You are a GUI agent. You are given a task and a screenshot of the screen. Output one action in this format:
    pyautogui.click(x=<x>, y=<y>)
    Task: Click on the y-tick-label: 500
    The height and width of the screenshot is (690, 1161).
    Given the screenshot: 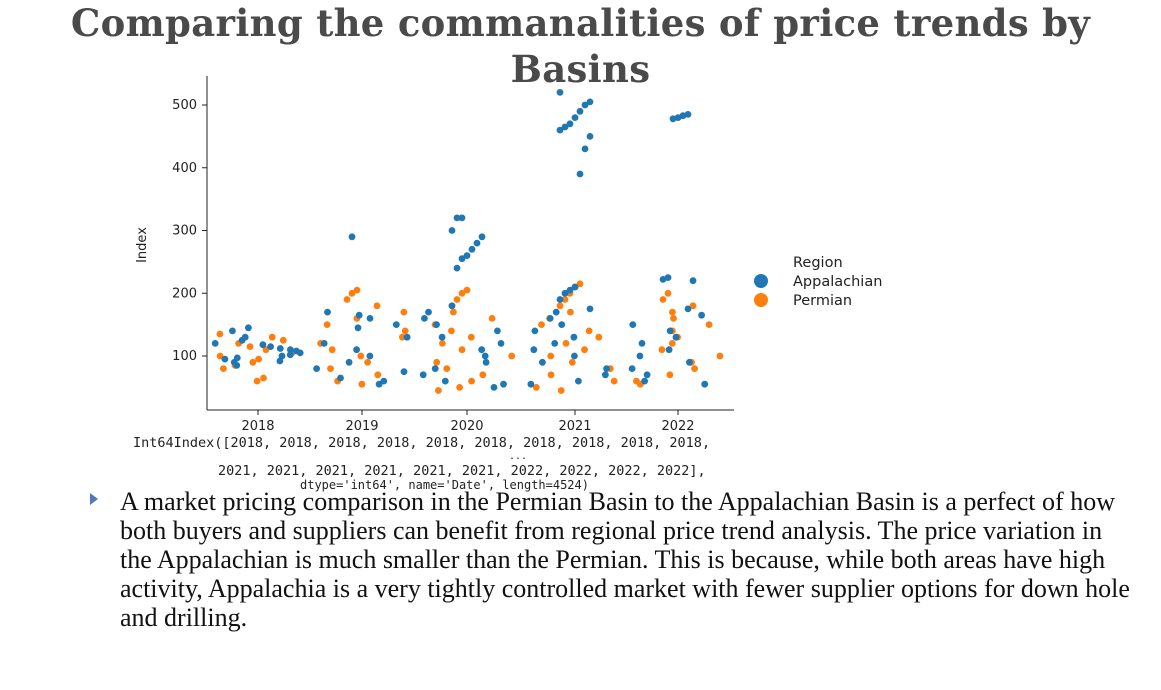 What is the action you would take?
    pyautogui.click(x=184, y=105)
    